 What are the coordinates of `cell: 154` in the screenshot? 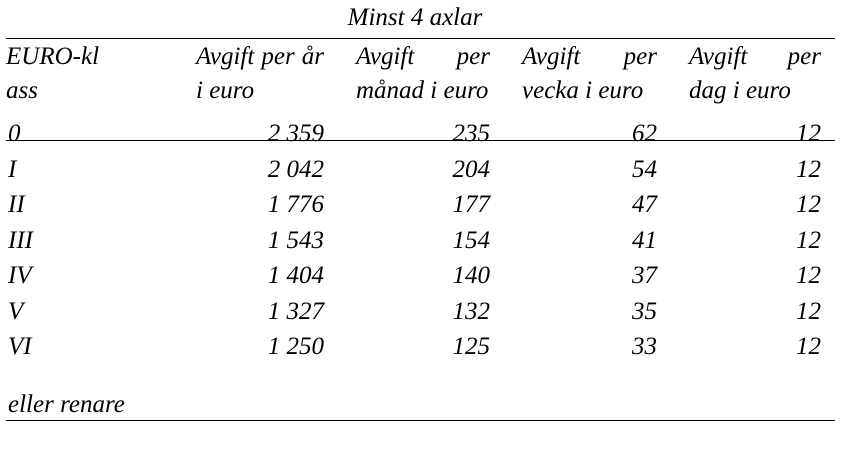 It's located at (471, 240).